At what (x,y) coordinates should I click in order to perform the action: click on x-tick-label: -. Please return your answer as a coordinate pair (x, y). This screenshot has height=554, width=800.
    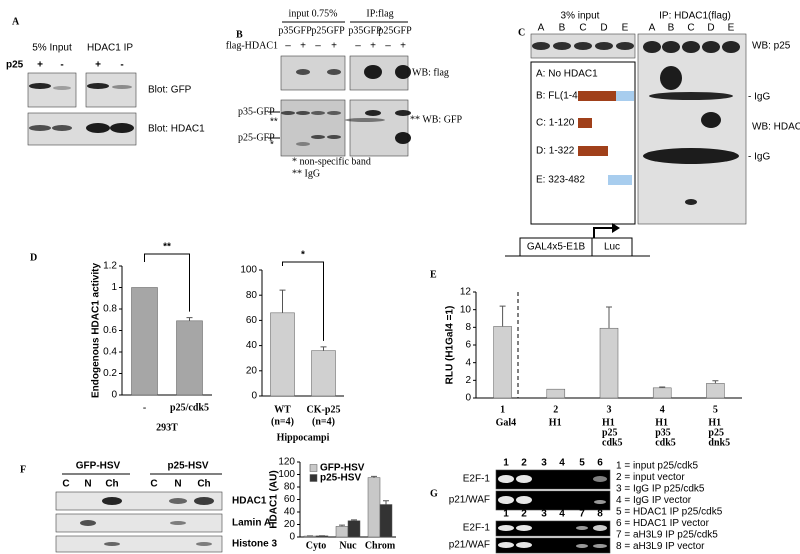
    Looking at the image, I should click on (144, 407).